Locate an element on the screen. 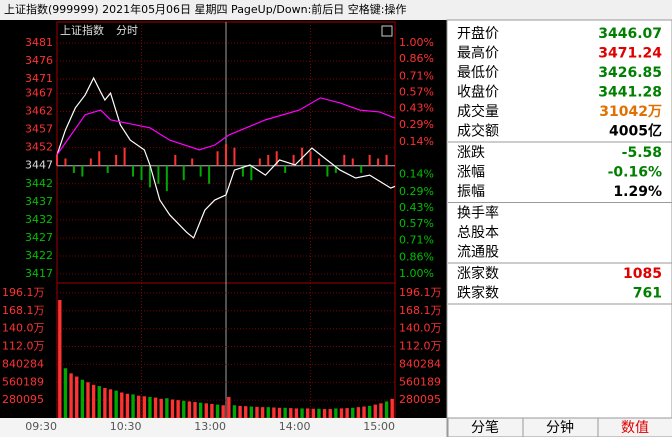 This screenshot has height=437, width=672. y2-tick-label: 0.29% is located at coordinates (416, 124).